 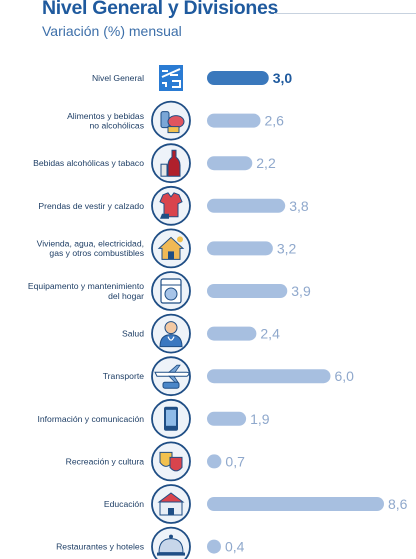 I want to click on airplane-icon, so click(x=171, y=376).